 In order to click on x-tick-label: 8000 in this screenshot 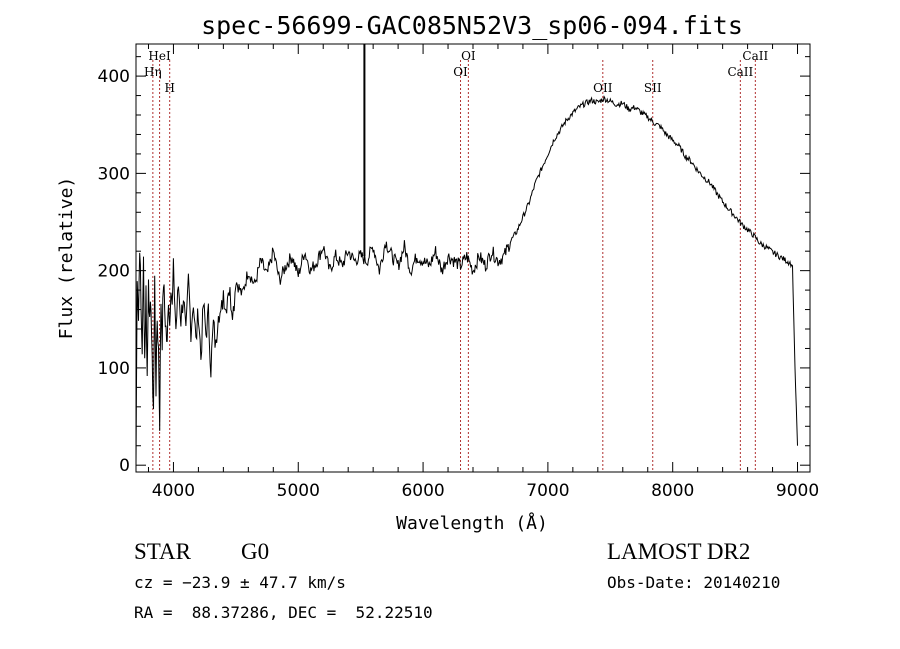, I will do `click(672, 491)`.